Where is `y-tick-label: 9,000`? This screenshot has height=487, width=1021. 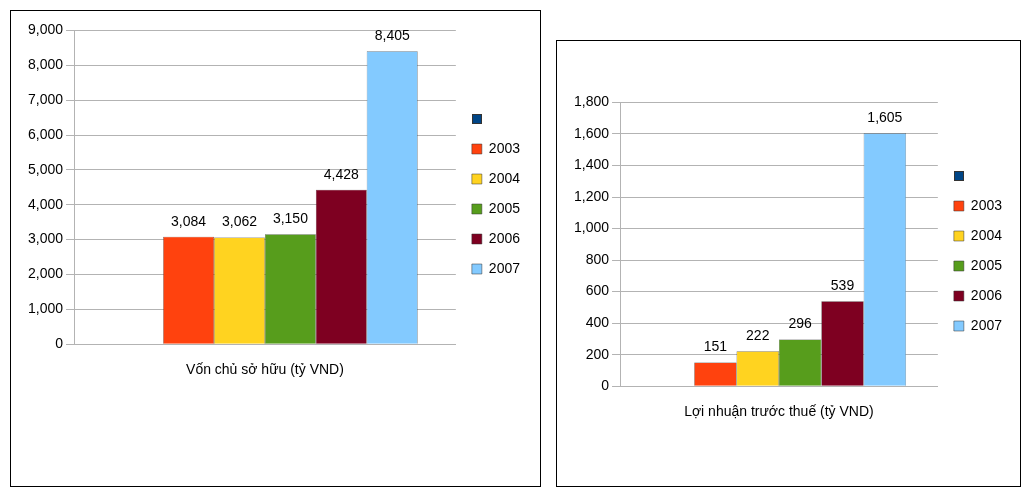 y-tick-label: 9,000 is located at coordinates (45, 29).